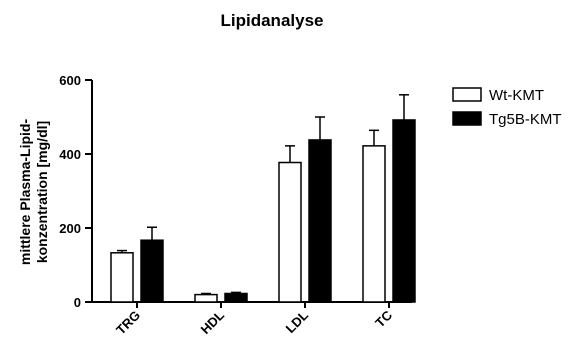 The width and height of the screenshot is (575, 349). I want to click on chart-title: Lipidanalyse, so click(272, 20).